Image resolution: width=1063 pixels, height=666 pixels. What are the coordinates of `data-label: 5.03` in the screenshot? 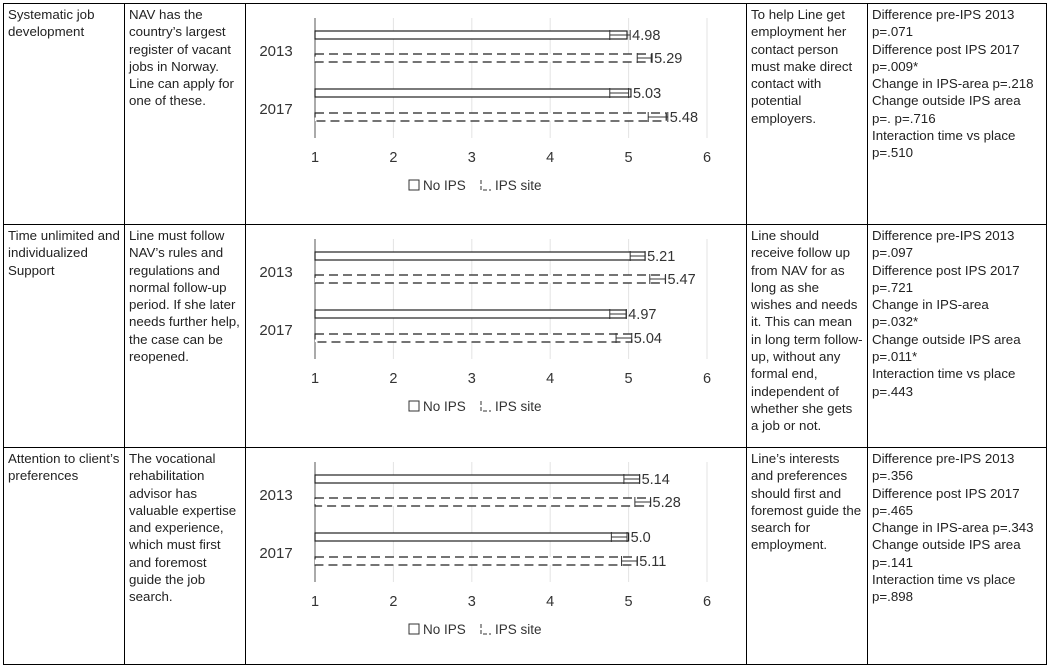 It's located at (647, 94).